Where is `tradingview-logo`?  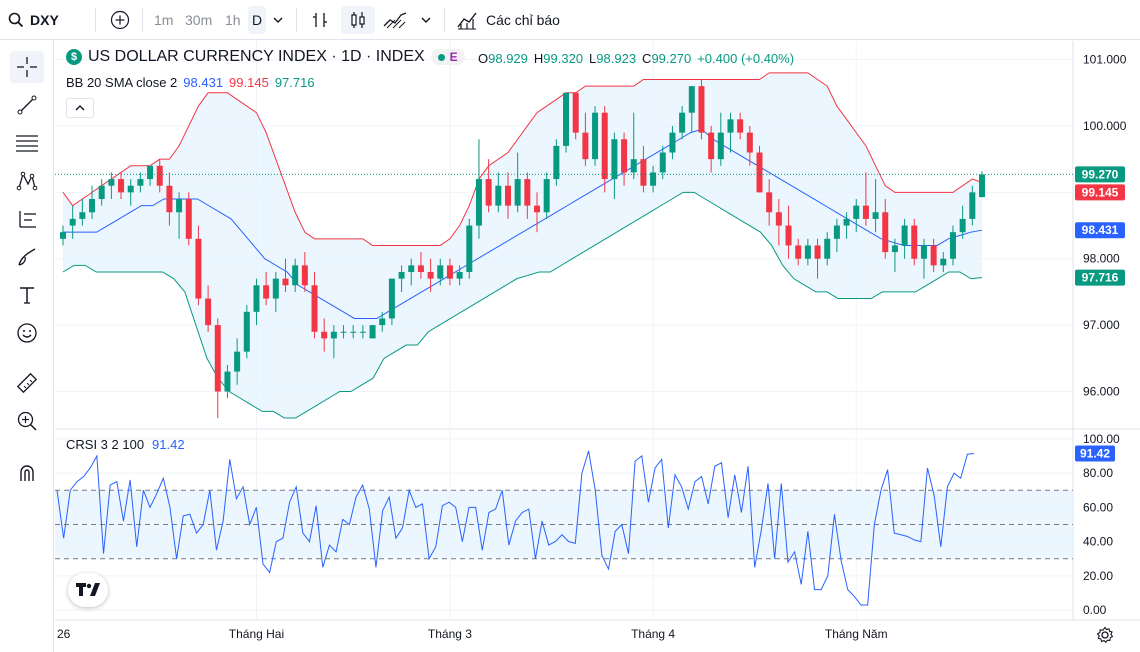
tradingview-logo is located at coordinates (88, 590).